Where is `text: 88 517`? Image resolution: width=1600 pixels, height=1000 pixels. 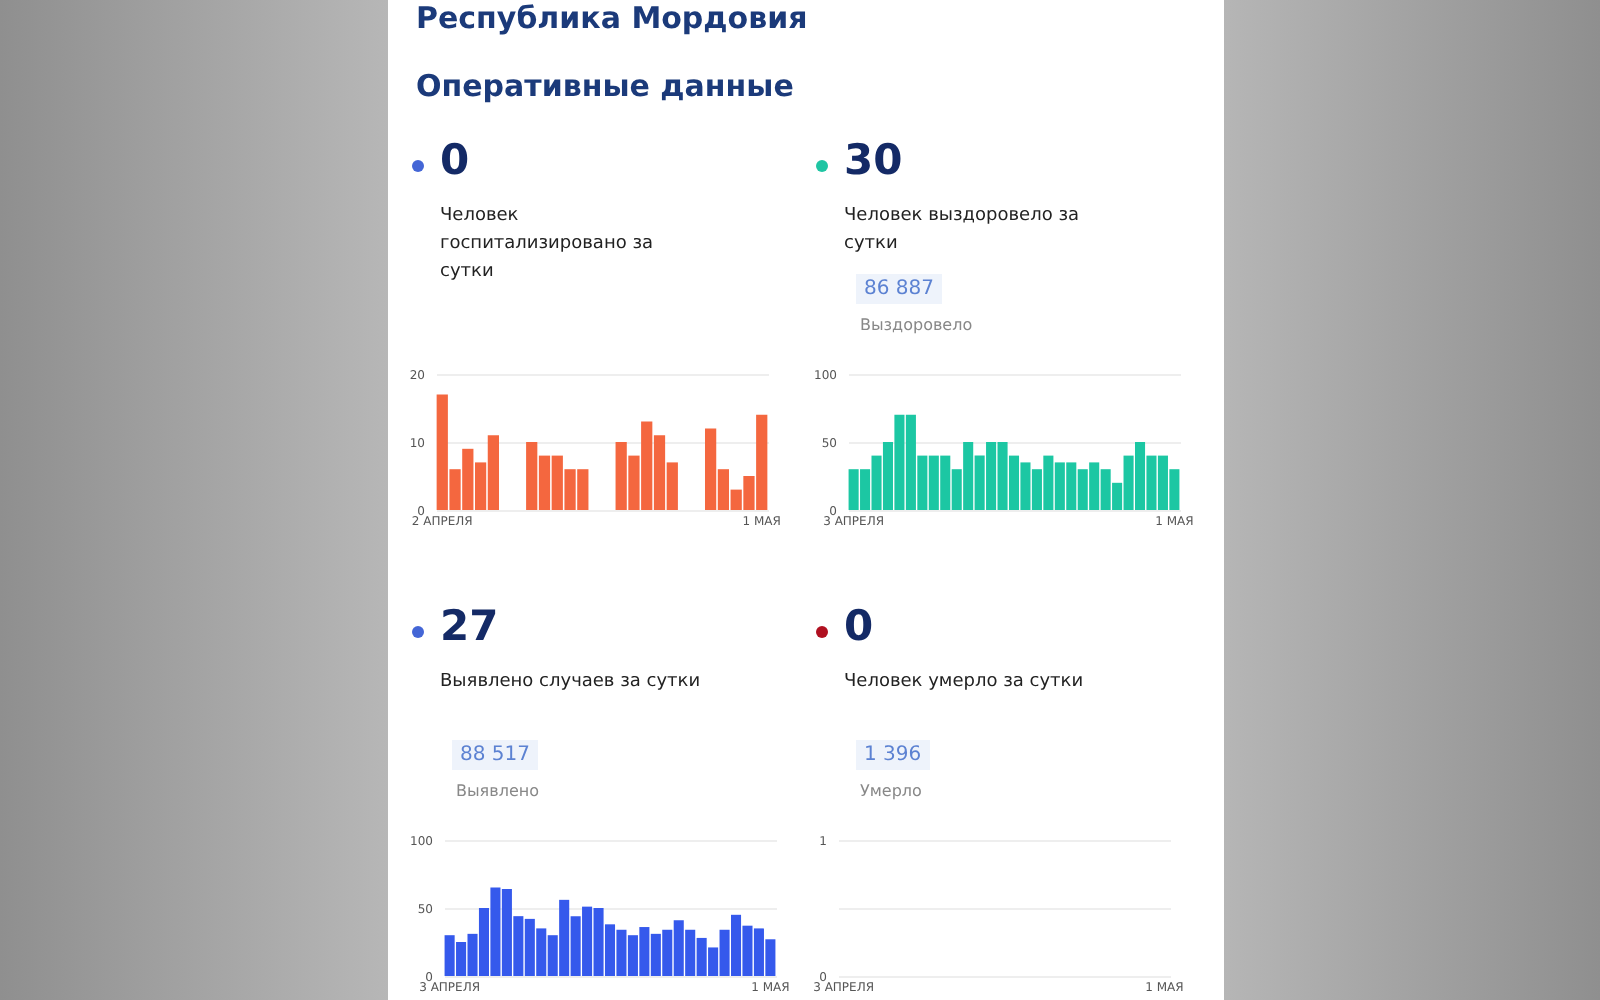
text: 88 517 is located at coordinates (495, 755).